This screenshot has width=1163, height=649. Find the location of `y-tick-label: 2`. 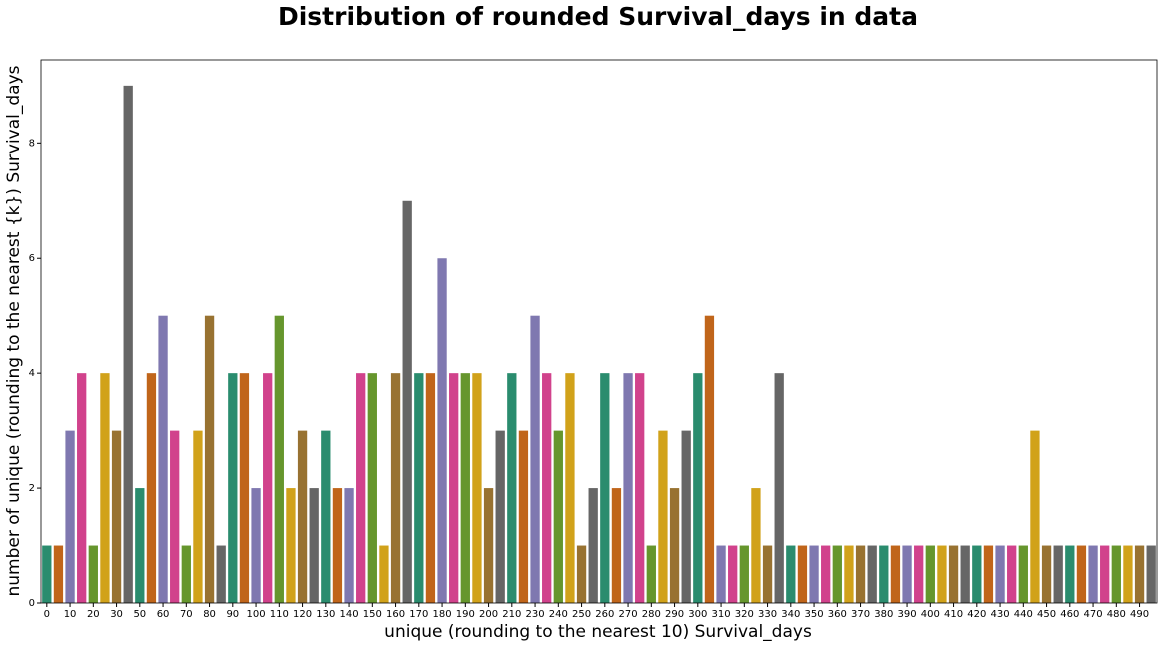

y-tick-label: 2 is located at coordinates (32, 488).